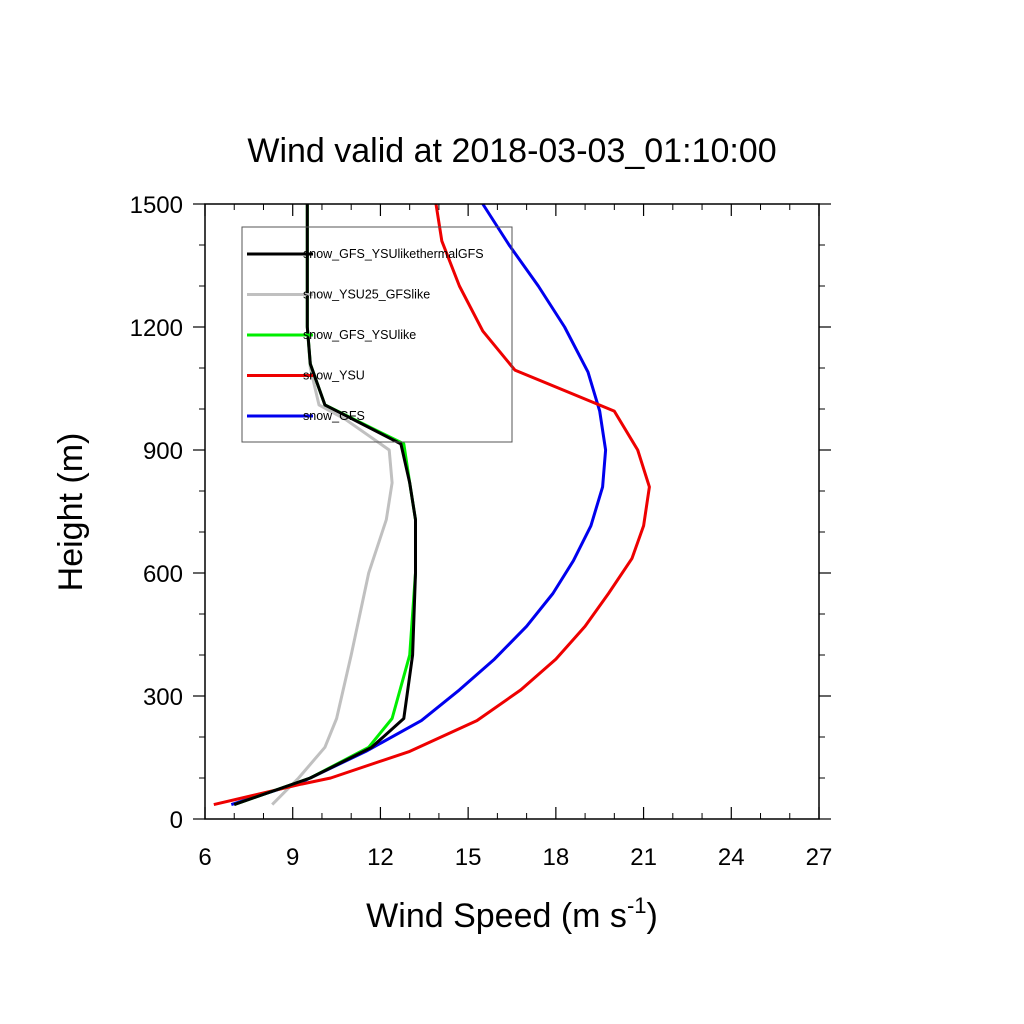 The height and width of the screenshot is (1024, 1024). What do you see at coordinates (819, 857) in the screenshot?
I see `x-tick-label: 27` at bounding box center [819, 857].